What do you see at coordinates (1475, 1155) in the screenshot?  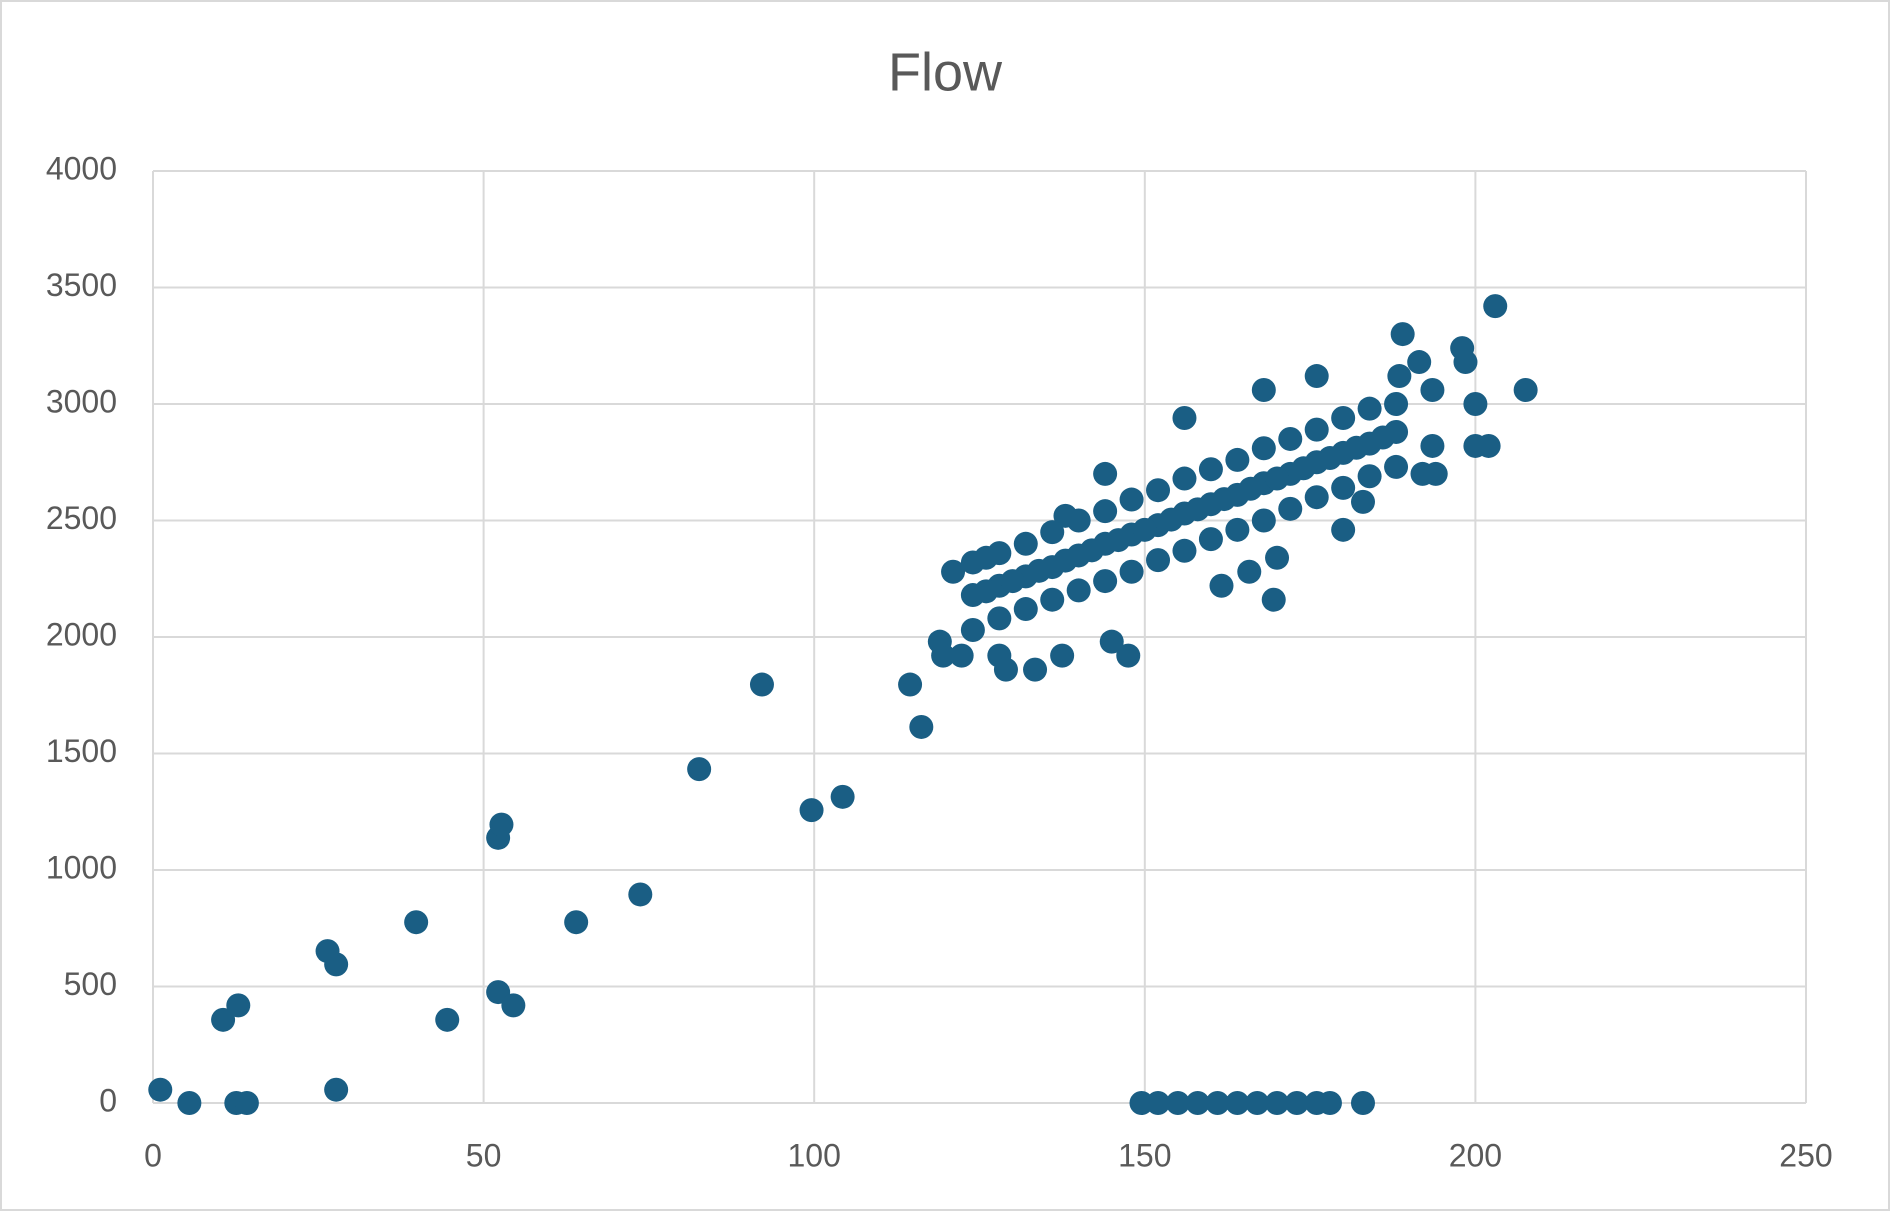 I see `x-tick-label: 200` at bounding box center [1475, 1155].